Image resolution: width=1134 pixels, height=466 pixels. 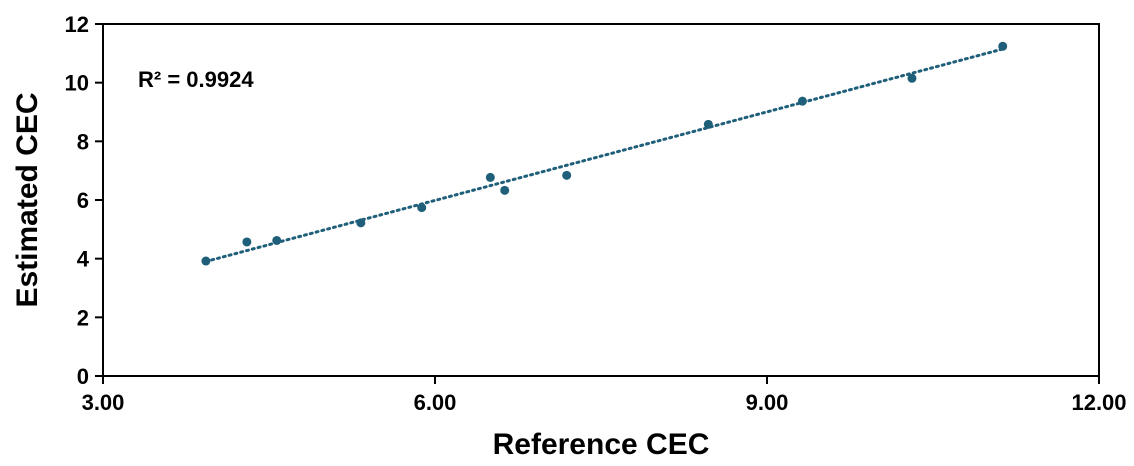 I want to click on y-axis-title: Estimated CEC, so click(x=27, y=199).